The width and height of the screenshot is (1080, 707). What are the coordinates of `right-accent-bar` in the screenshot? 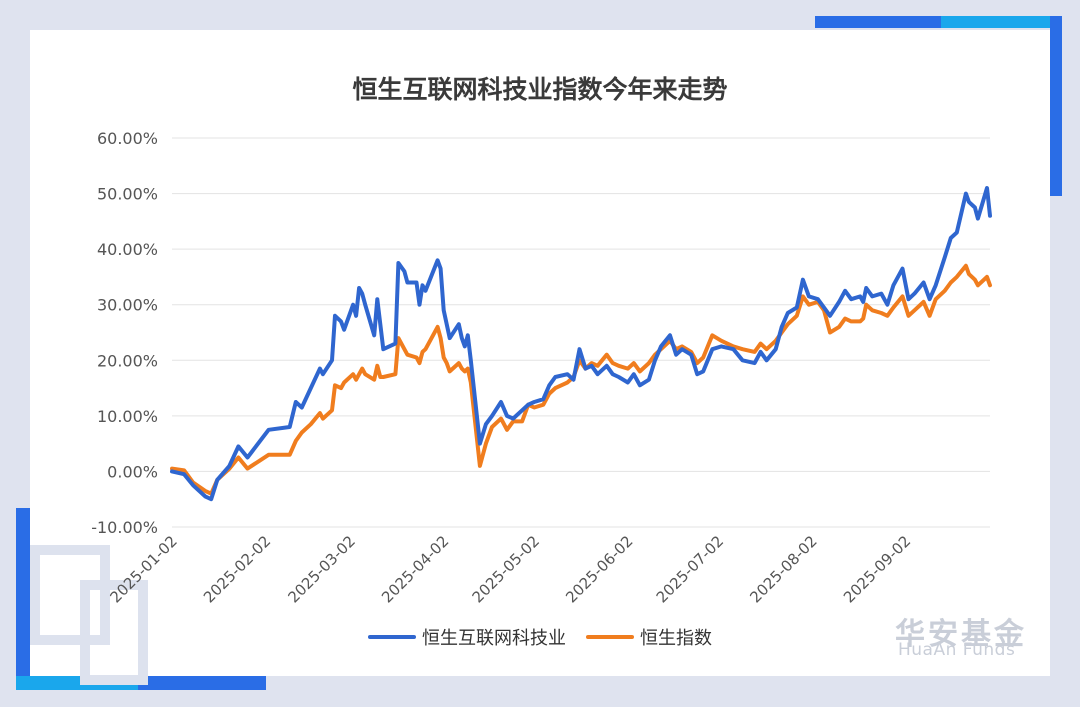 It's located at (1056, 106).